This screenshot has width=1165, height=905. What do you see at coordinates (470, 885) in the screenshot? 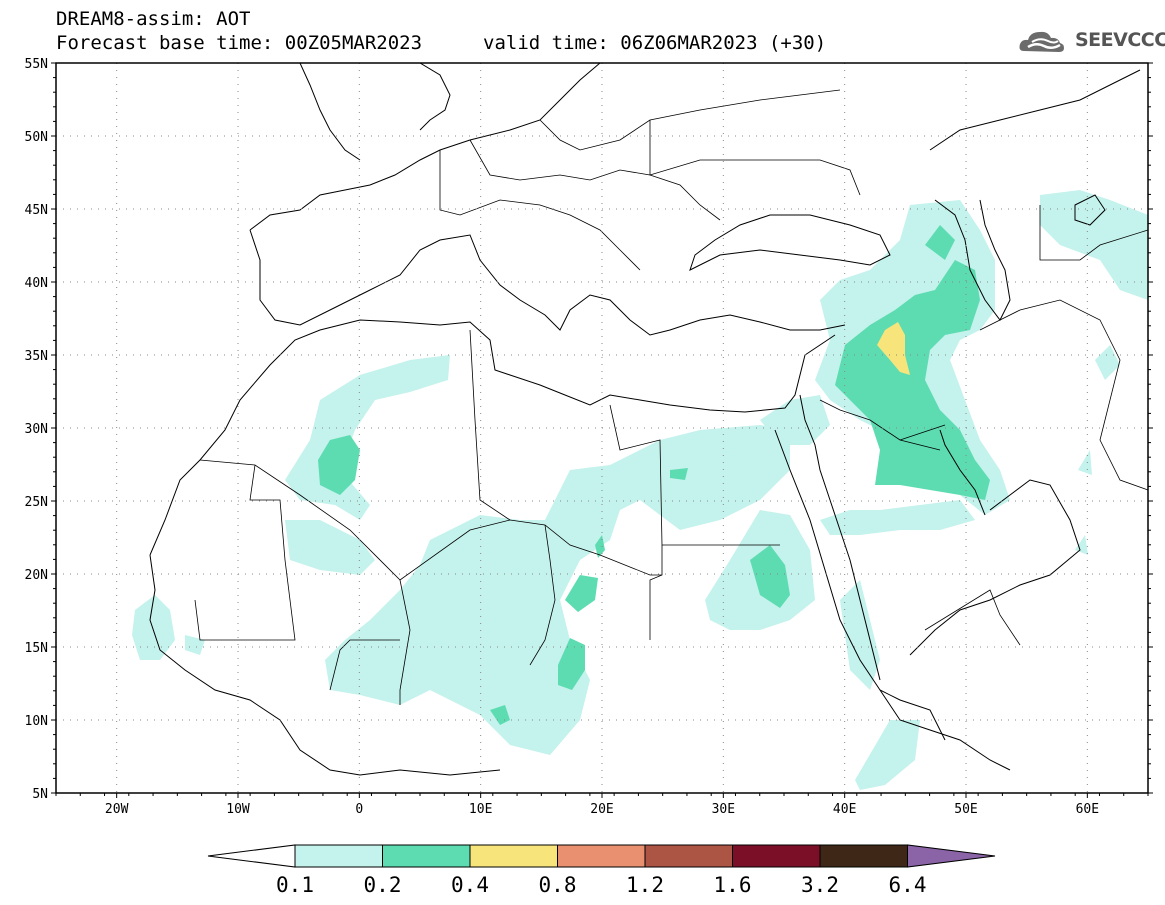
I see `colorbar-level-label: 0.4` at bounding box center [470, 885].